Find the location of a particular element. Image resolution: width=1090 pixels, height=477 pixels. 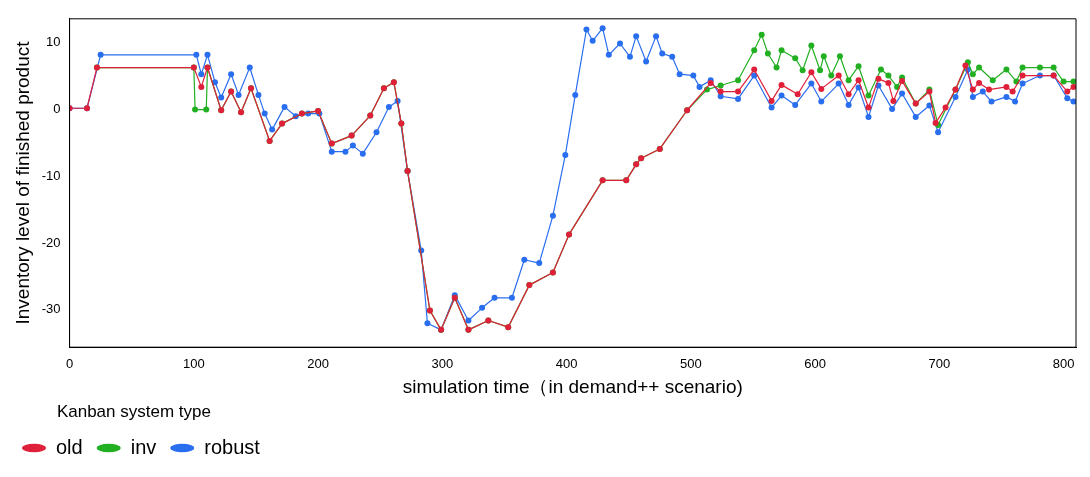

legend-label: old is located at coordinates (69, 446).